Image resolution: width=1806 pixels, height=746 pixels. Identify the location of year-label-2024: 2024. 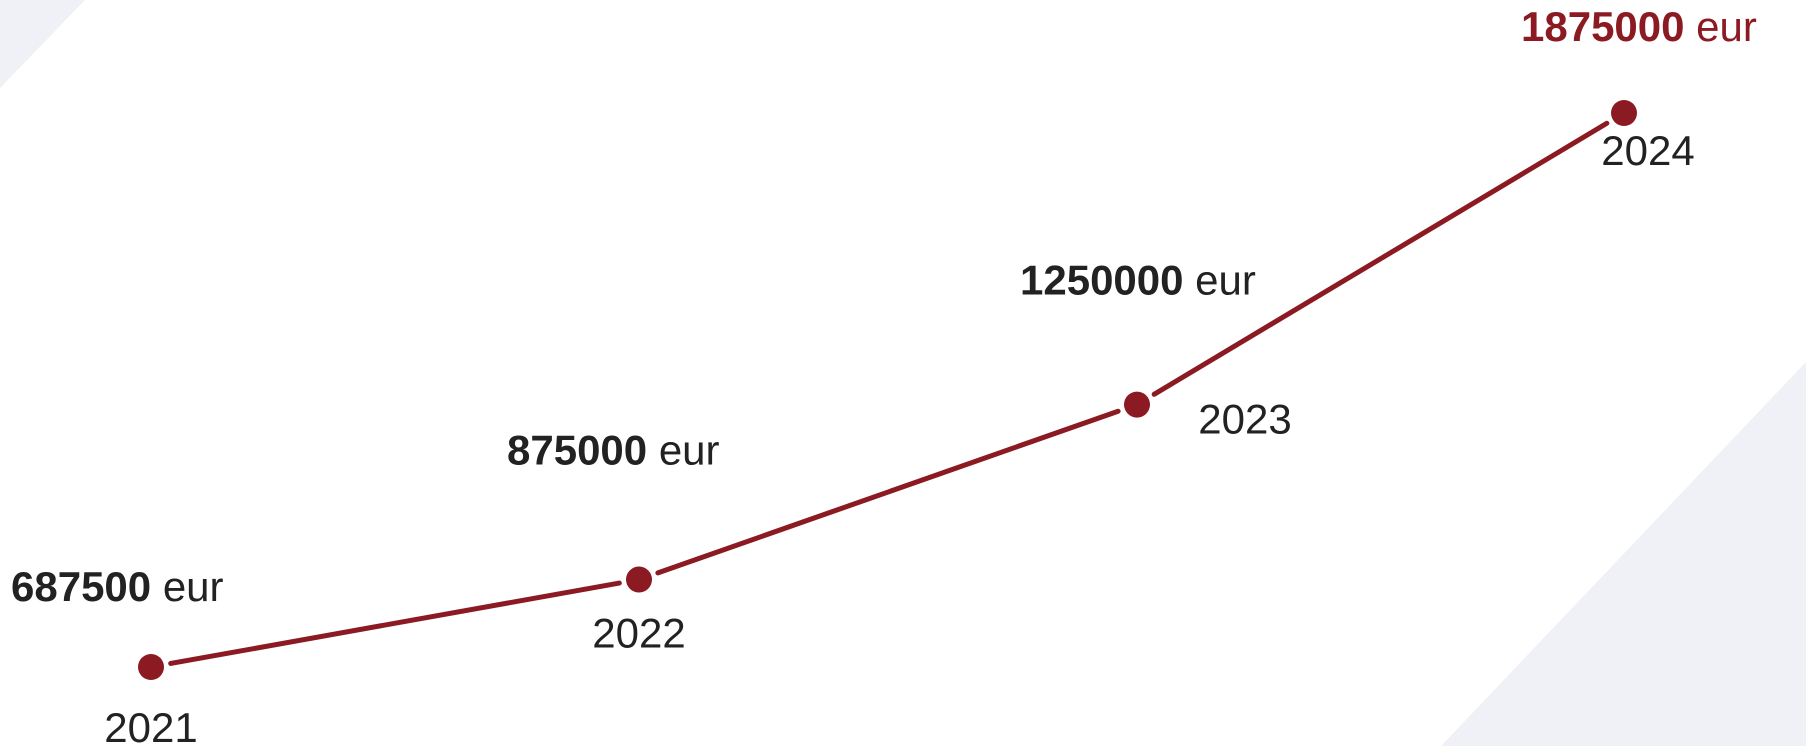
(1647, 150).